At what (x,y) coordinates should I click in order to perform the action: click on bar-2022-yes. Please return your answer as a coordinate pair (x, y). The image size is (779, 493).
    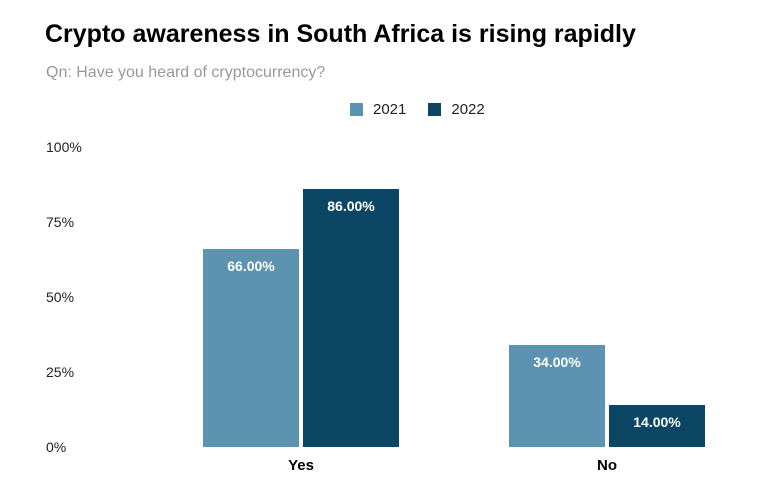
    Looking at the image, I should click on (351, 318).